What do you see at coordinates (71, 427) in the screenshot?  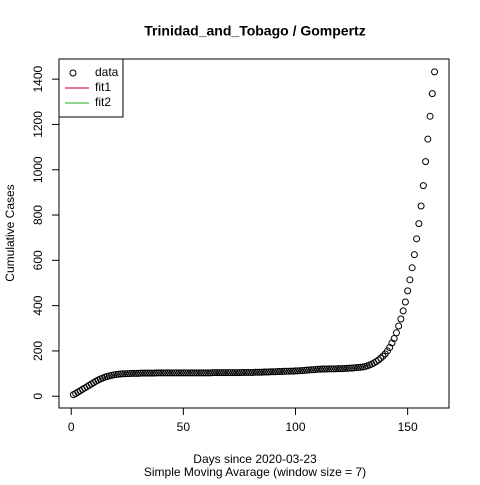 I see `x-tick-label: 0` at bounding box center [71, 427].